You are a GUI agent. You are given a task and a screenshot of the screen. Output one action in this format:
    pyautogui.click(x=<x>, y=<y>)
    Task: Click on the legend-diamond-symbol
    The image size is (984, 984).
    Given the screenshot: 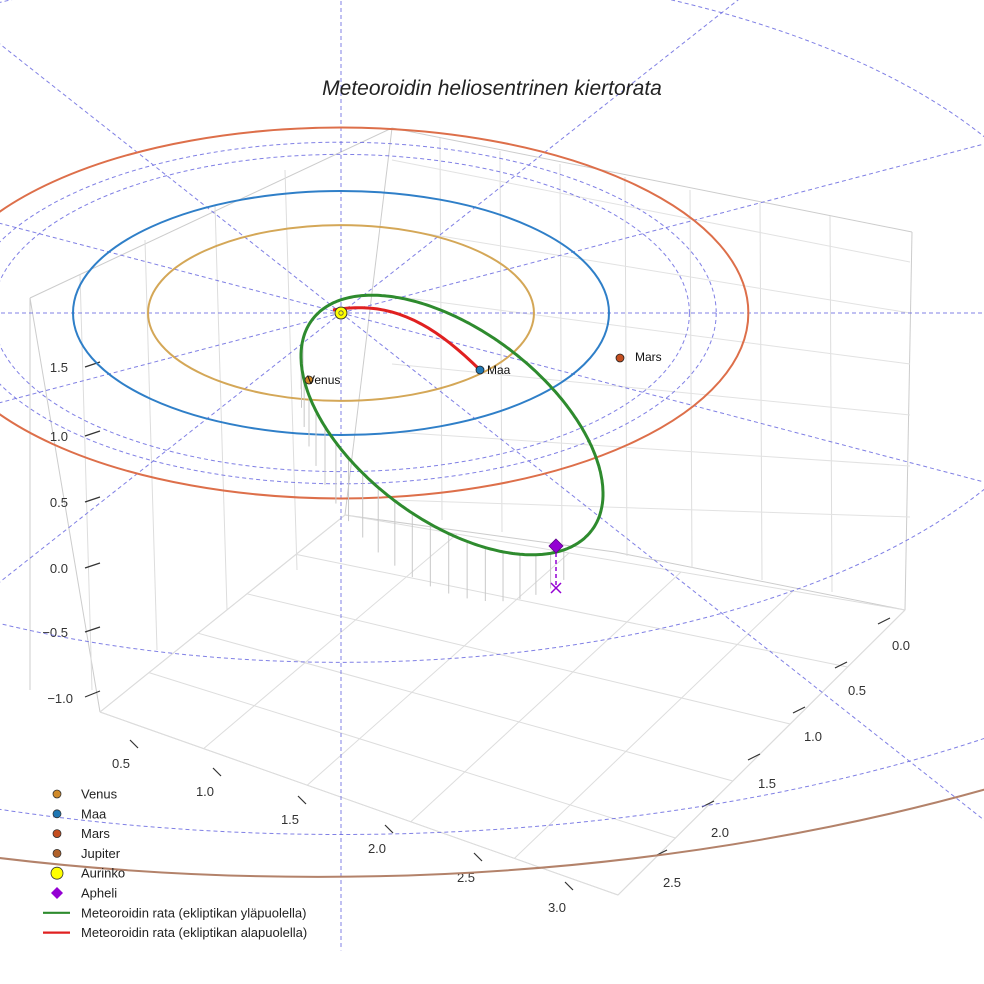 What is the action you would take?
    pyautogui.click(x=57, y=893)
    